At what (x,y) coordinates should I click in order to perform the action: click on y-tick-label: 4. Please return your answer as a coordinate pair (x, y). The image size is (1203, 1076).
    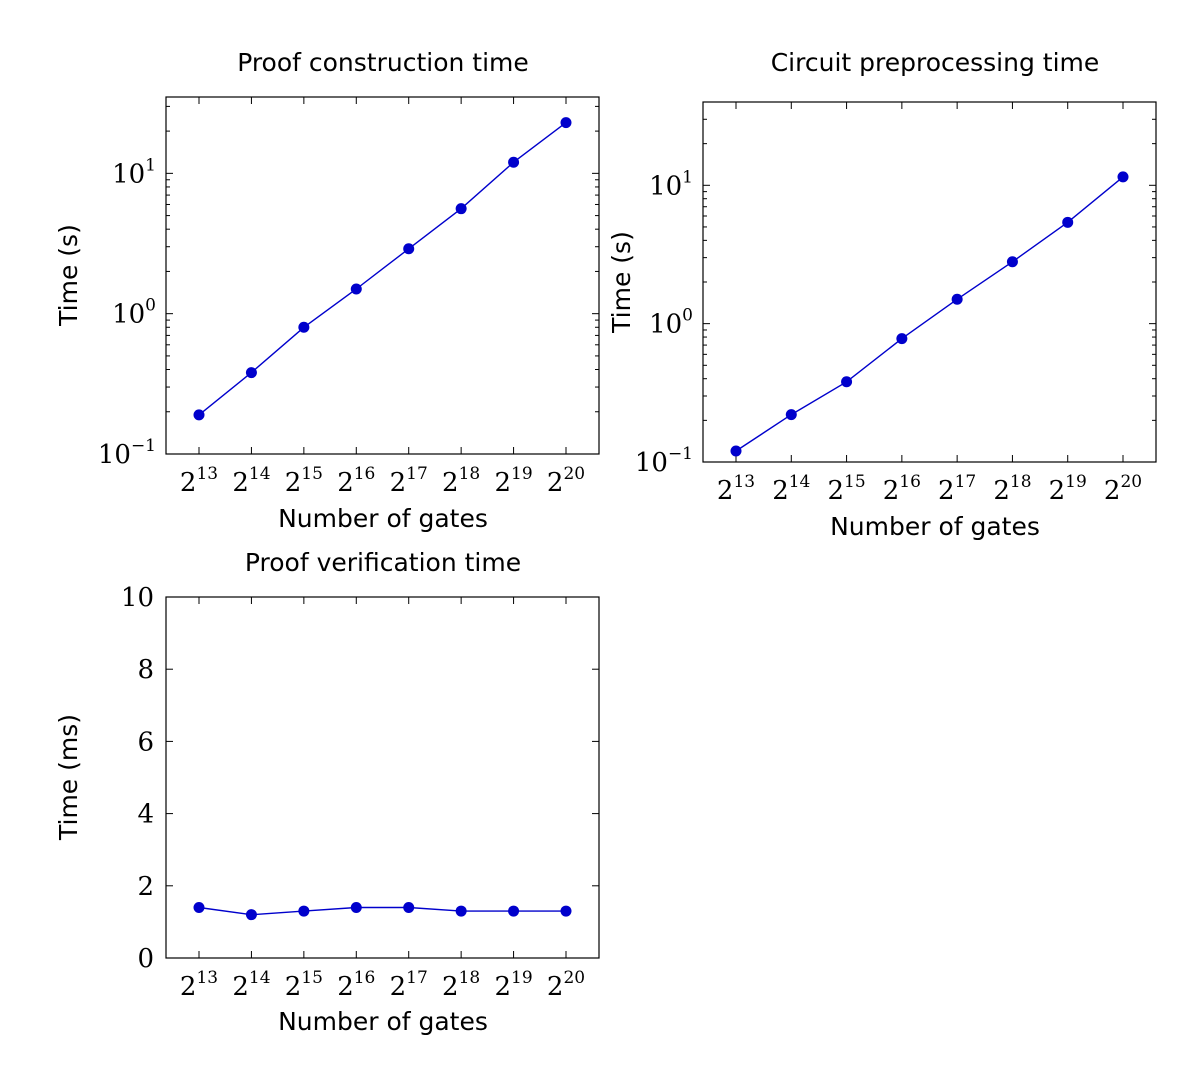
    Looking at the image, I should click on (145, 815).